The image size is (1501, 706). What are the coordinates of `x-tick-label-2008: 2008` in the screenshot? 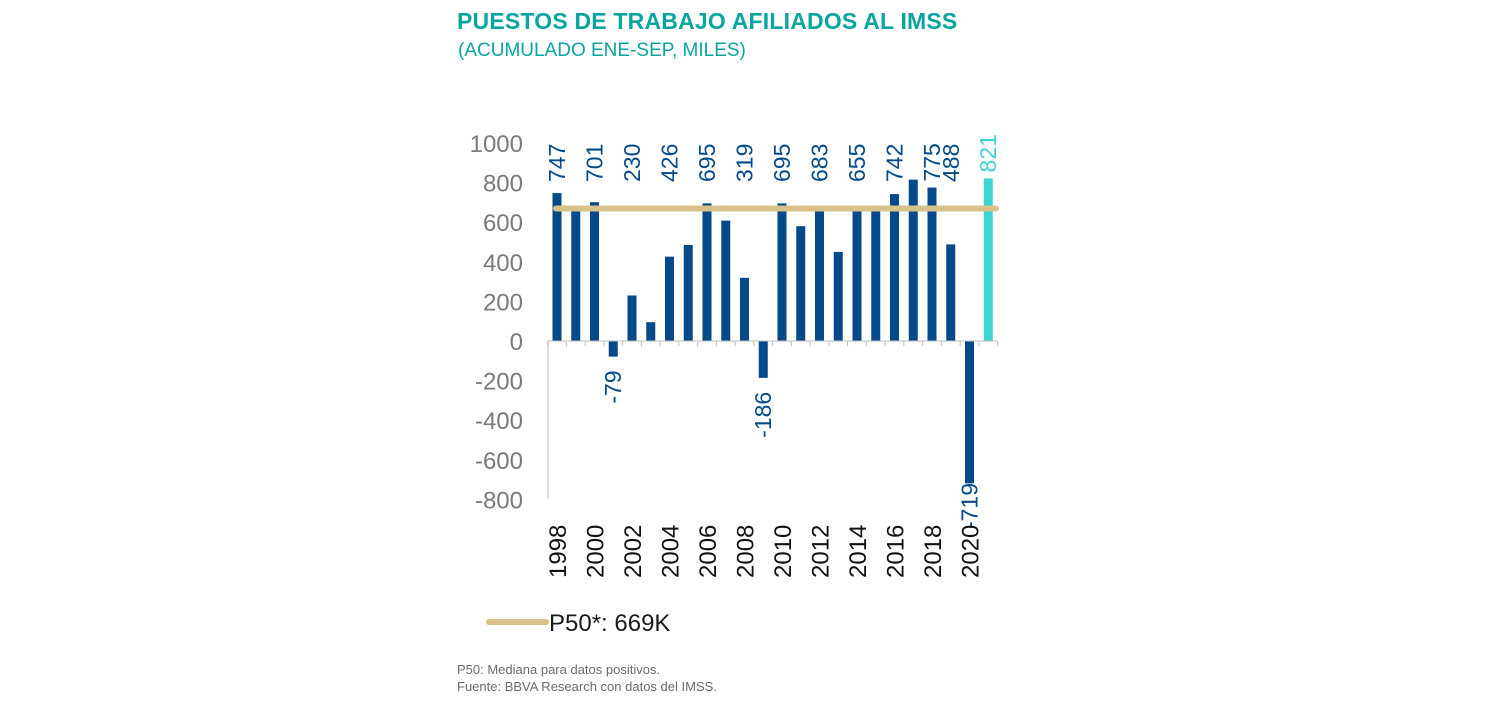 It's located at (746, 551).